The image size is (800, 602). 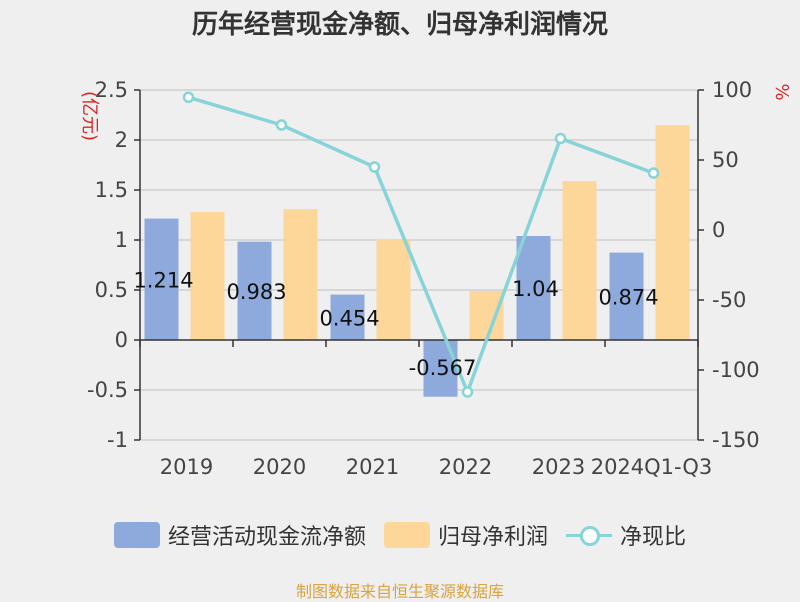 I want to click on bar-data-label: 0.983, so click(x=256, y=292).